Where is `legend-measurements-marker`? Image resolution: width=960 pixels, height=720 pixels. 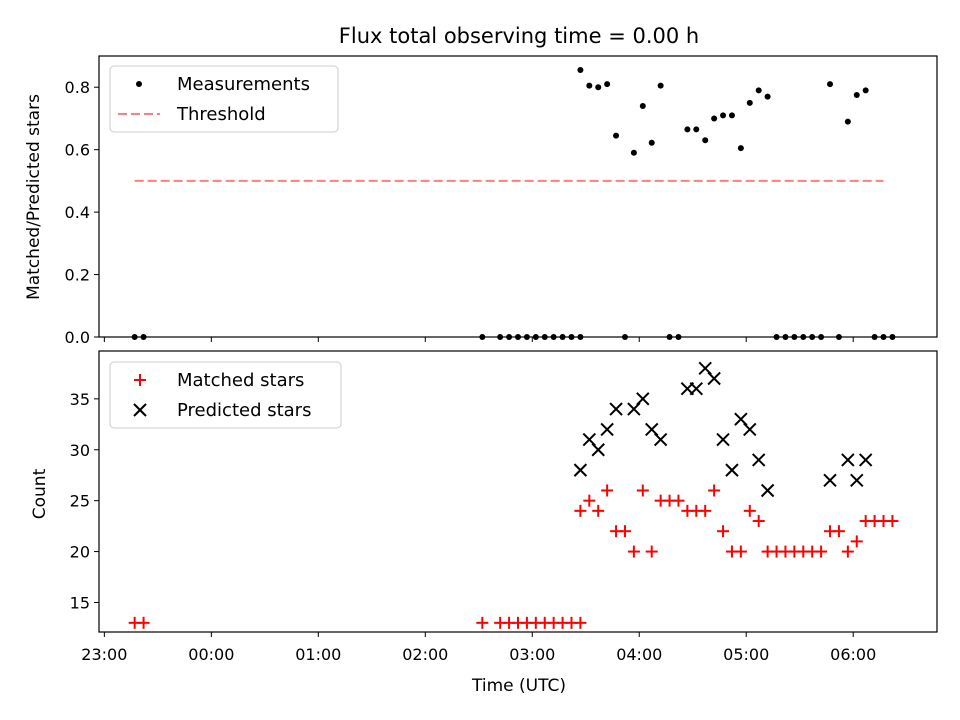
legend-measurements-marker is located at coordinates (139, 84).